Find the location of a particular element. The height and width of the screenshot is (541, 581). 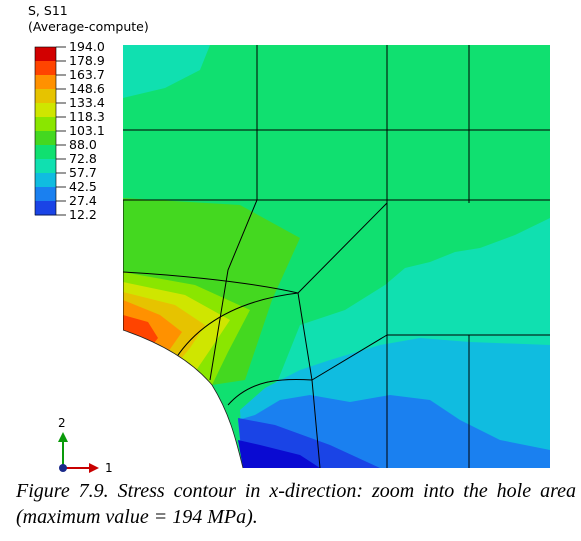

legend-tick-label: 118.3 is located at coordinates (87, 116).